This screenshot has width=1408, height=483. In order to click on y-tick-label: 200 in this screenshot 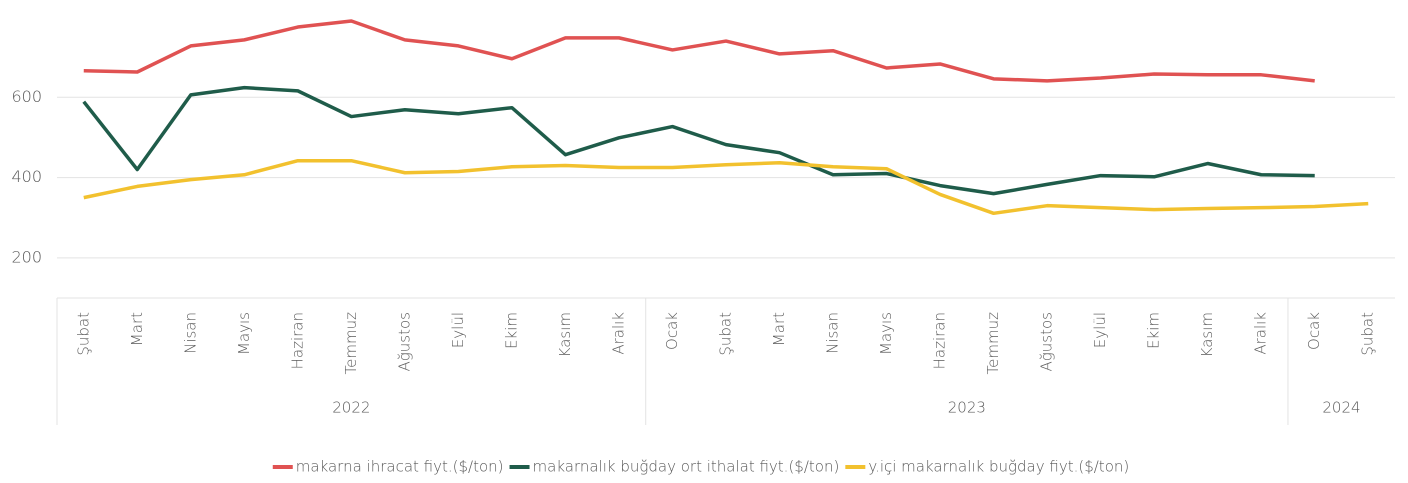, I will do `click(26, 256)`.